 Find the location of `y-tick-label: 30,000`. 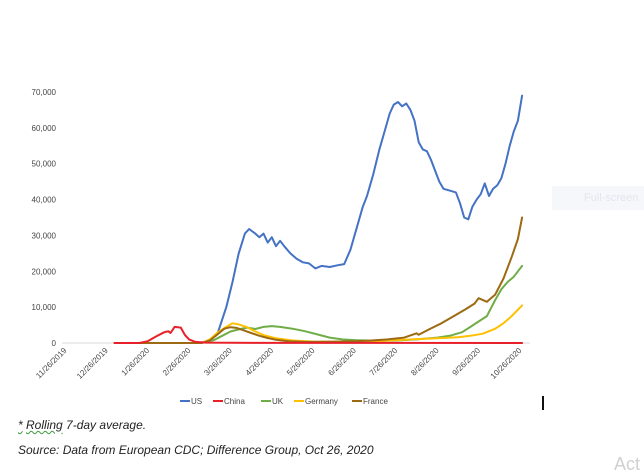

y-tick-label: 30,000 is located at coordinates (44, 235).